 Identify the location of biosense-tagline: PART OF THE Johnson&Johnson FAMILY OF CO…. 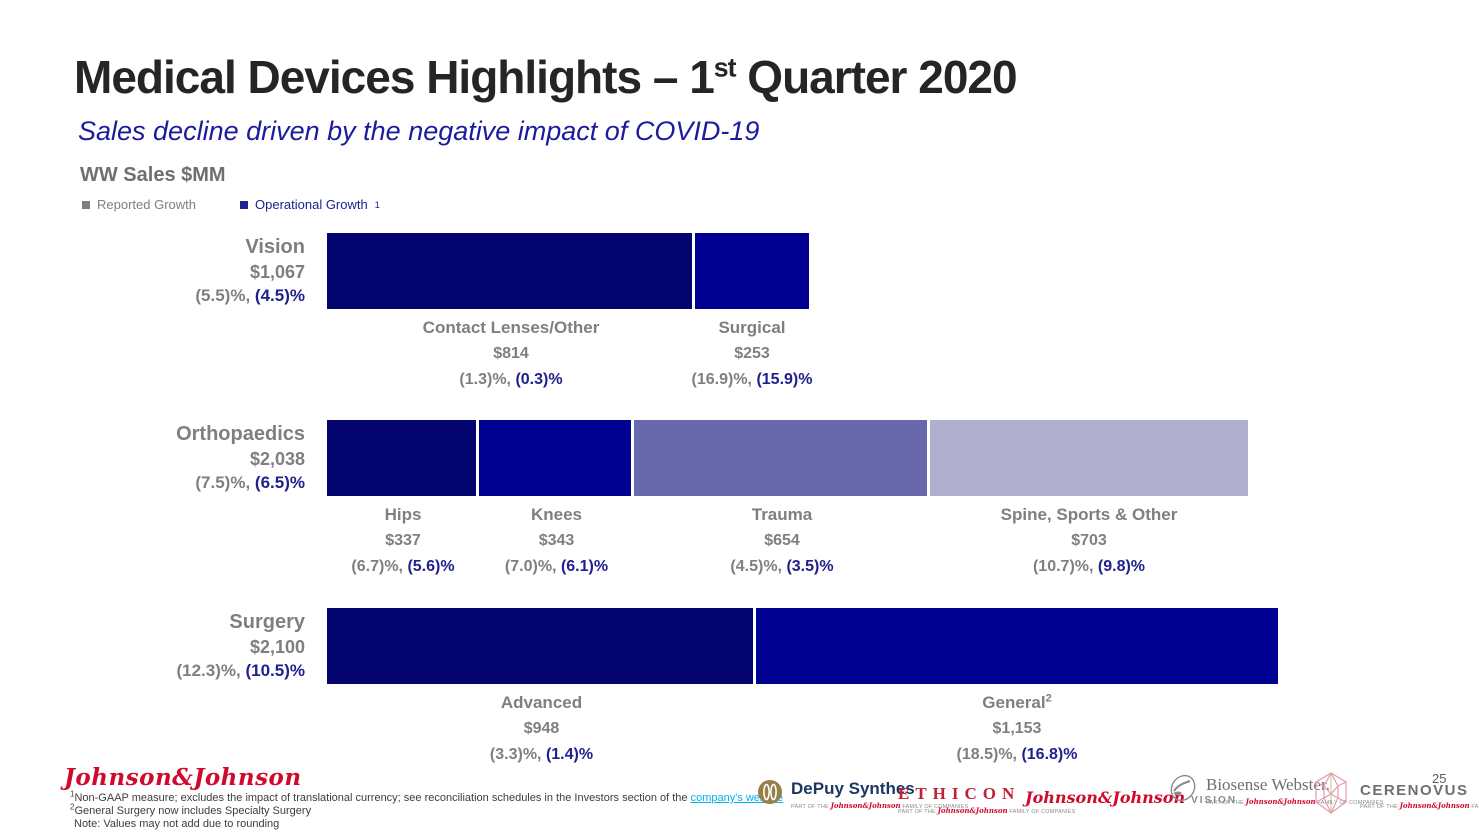
(1295, 801).